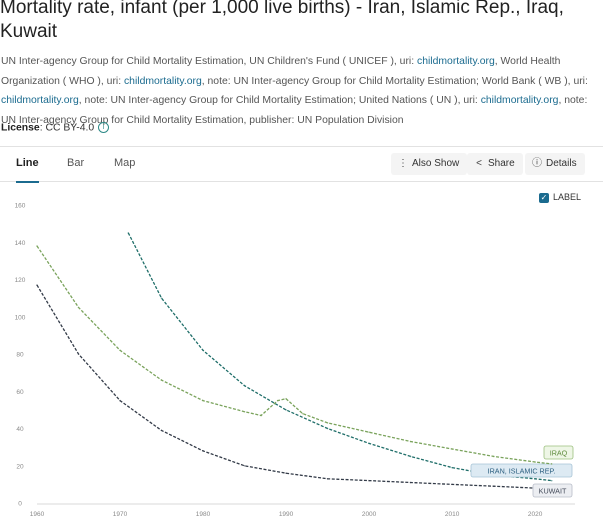 This screenshot has height=532, width=603. What do you see at coordinates (20, 466) in the screenshot?
I see `y-tick-label: 20` at bounding box center [20, 466].